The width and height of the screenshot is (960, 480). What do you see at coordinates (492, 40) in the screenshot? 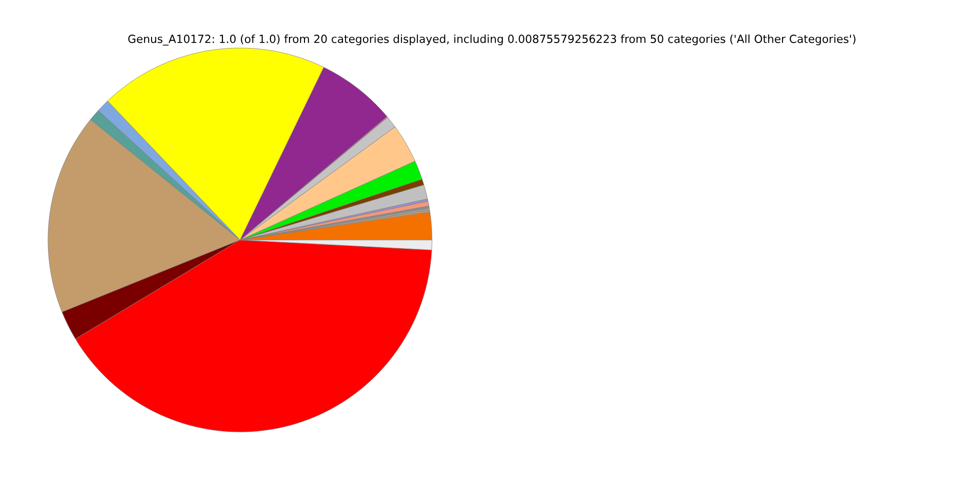
I see `text: Genus_A10172: 1.0 (of 1.0) from 20 categories displayed, including 0.00875579256223 from 50 categories ('All Other Categories')` at bounding box center [492, 40].